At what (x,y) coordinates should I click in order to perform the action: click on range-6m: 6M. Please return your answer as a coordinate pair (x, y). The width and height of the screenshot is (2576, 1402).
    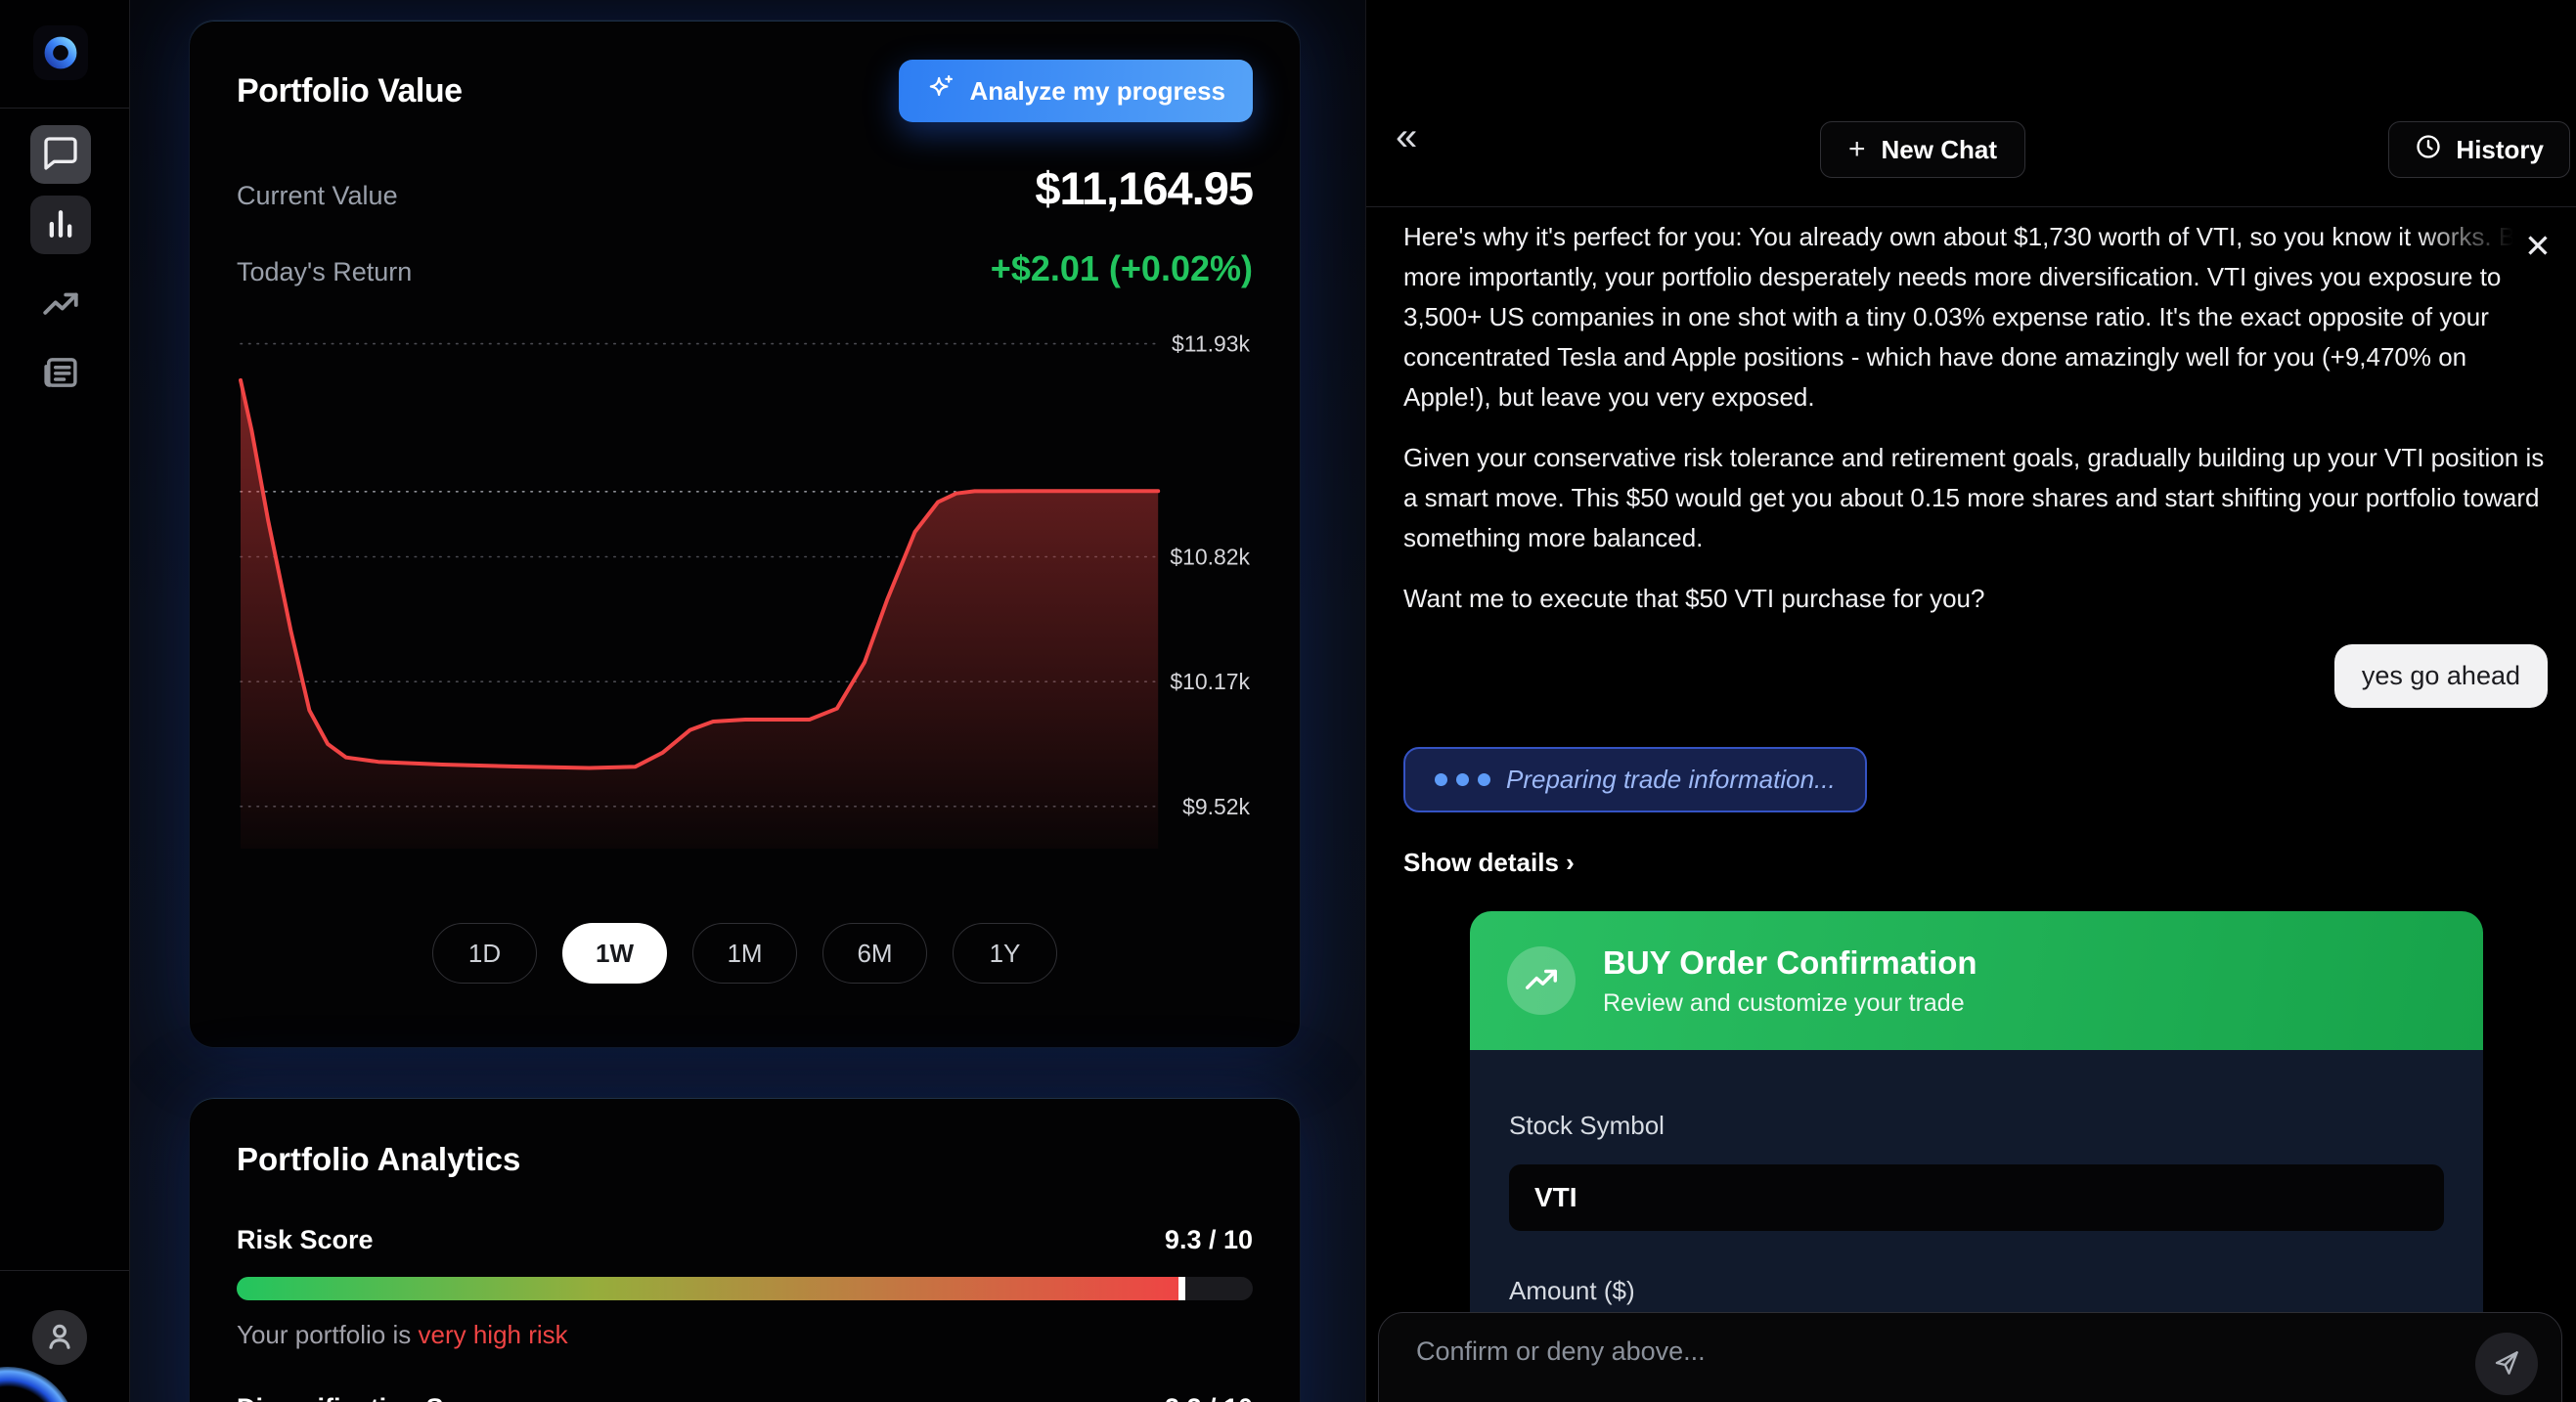
    Looking at the image, I should click on (874, 953).